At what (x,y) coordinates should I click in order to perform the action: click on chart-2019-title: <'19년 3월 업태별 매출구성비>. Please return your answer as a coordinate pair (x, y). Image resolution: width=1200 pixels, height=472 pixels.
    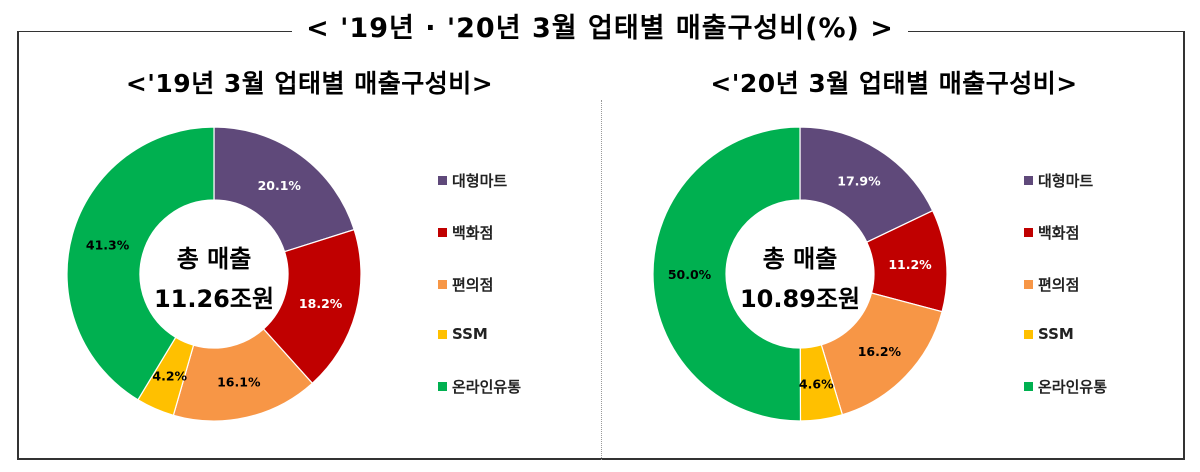
    Looking at the image, I should click on (309, 83).